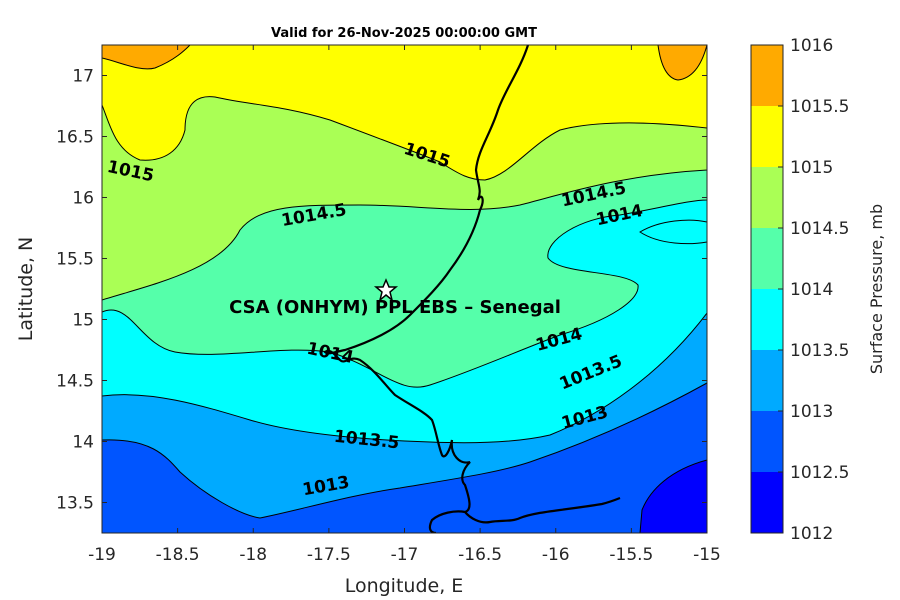 The width and height of the screenshot is (900, 600). I want to click on site-label: CSA (ONHYM) PPL EBS – Senegal, so click(395, 307).